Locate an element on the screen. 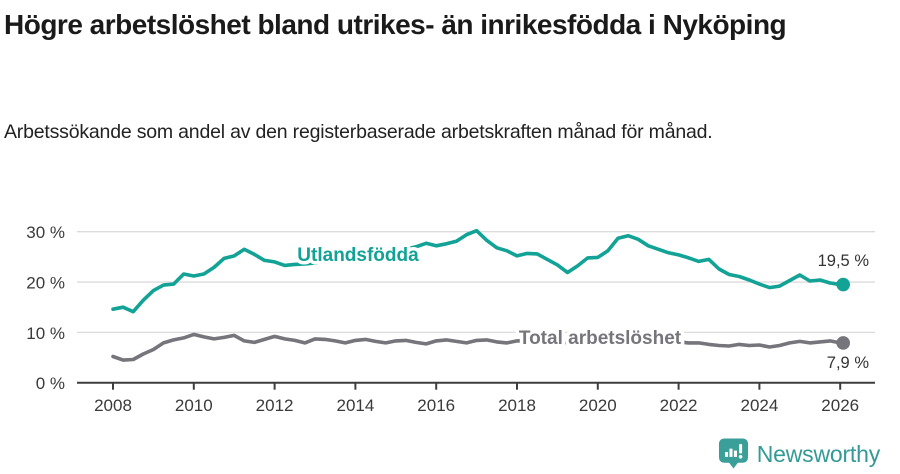 This screenshot has width=900, height=474. series-label-1: Total arbetslöshet is located at coordinates (600, 338).